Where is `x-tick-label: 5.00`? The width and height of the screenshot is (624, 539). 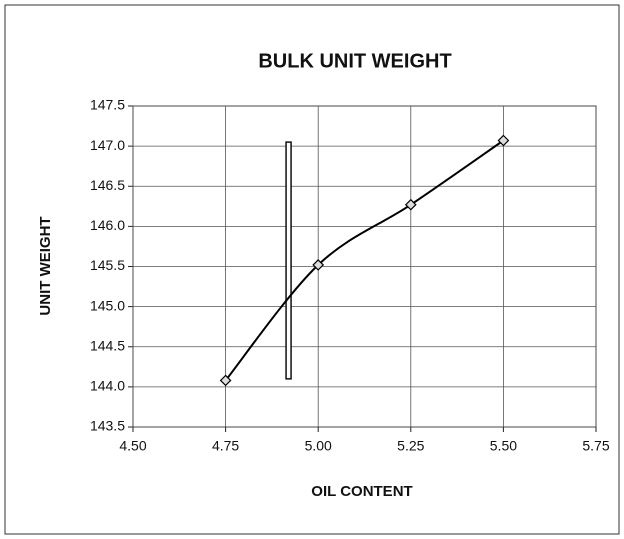 x-tick-label: 5.00 is located at coordinates (318, 446).